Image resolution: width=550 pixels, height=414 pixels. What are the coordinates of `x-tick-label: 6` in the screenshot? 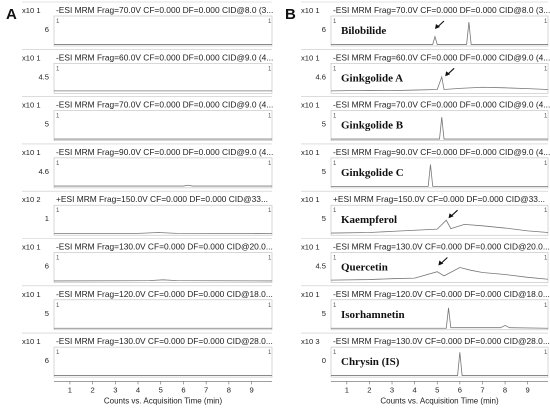 It's located at (460, 389).